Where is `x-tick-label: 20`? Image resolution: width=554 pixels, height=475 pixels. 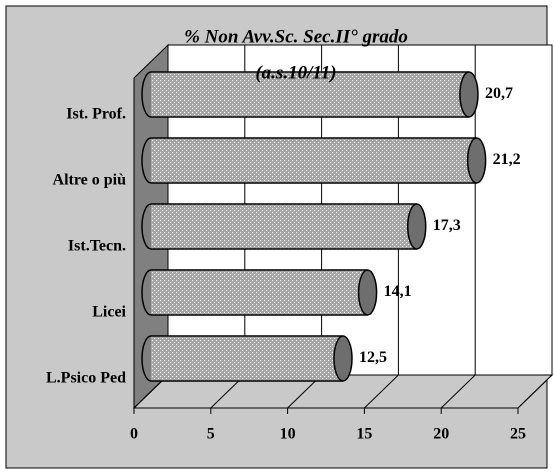 x-tick-label: 20 is located at coordinates (441, 434).